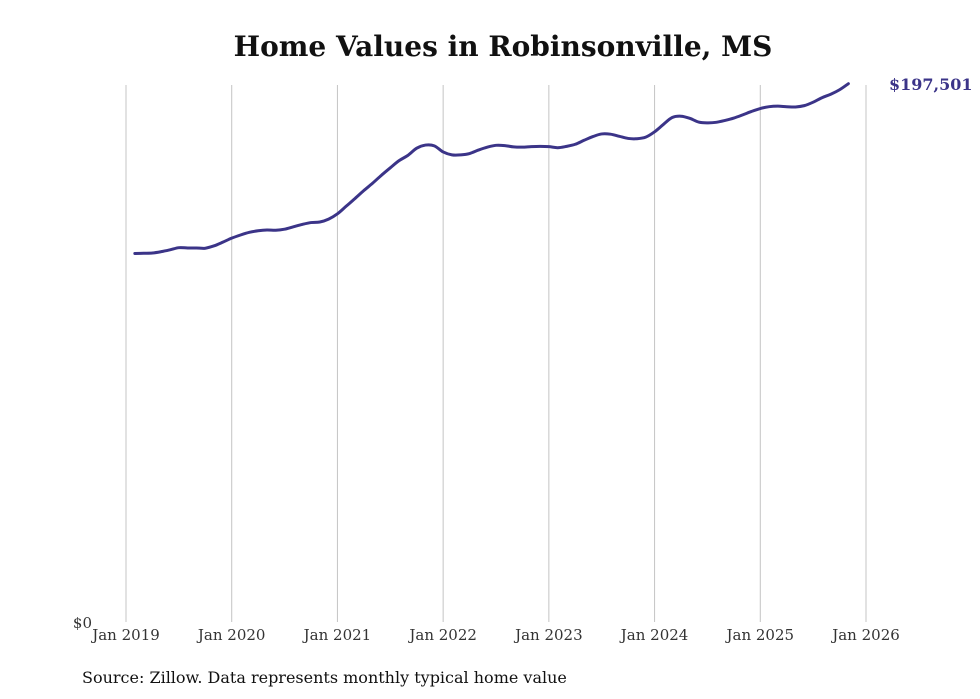 The image size is (980, 699). Describe the element at coordinates (760, 635) in the screenshot. I see `x-tick-label: Jan 2025` at that location.